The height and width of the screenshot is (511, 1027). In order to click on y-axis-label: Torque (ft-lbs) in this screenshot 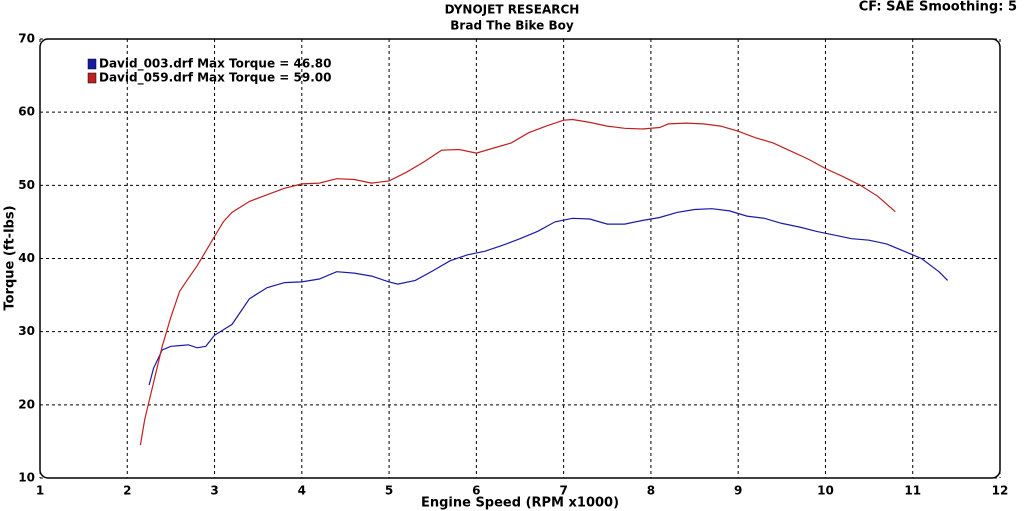, I will do `click(10, 257)`.